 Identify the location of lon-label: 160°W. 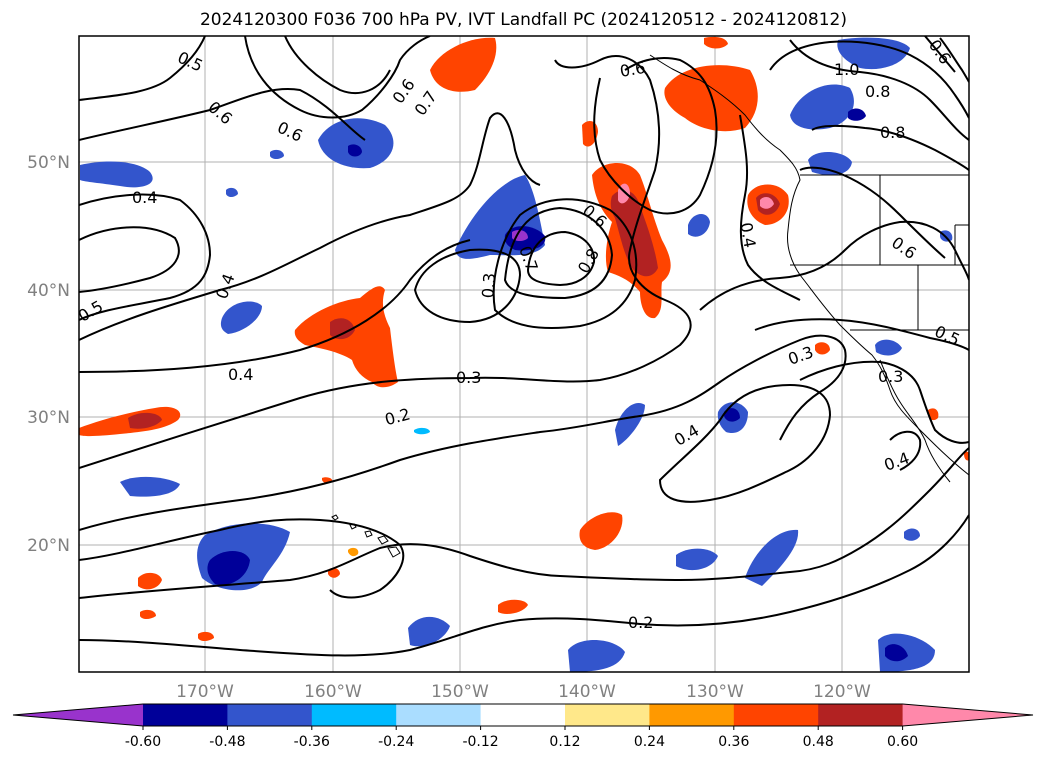
(333, 692).